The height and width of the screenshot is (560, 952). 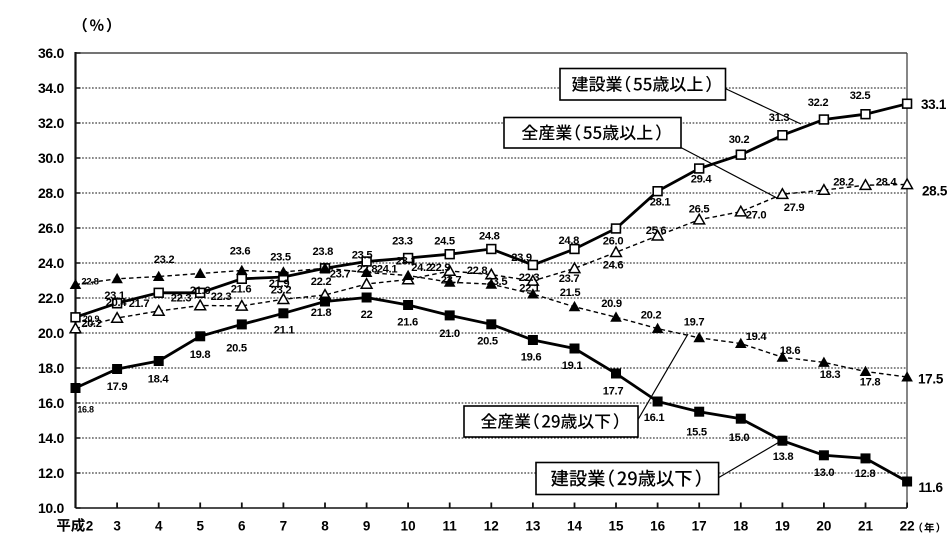 What do you see at coordinates (85, 410) in the screenshot?
I see `svg-text: 16.8` at bounding box center [85, 410].